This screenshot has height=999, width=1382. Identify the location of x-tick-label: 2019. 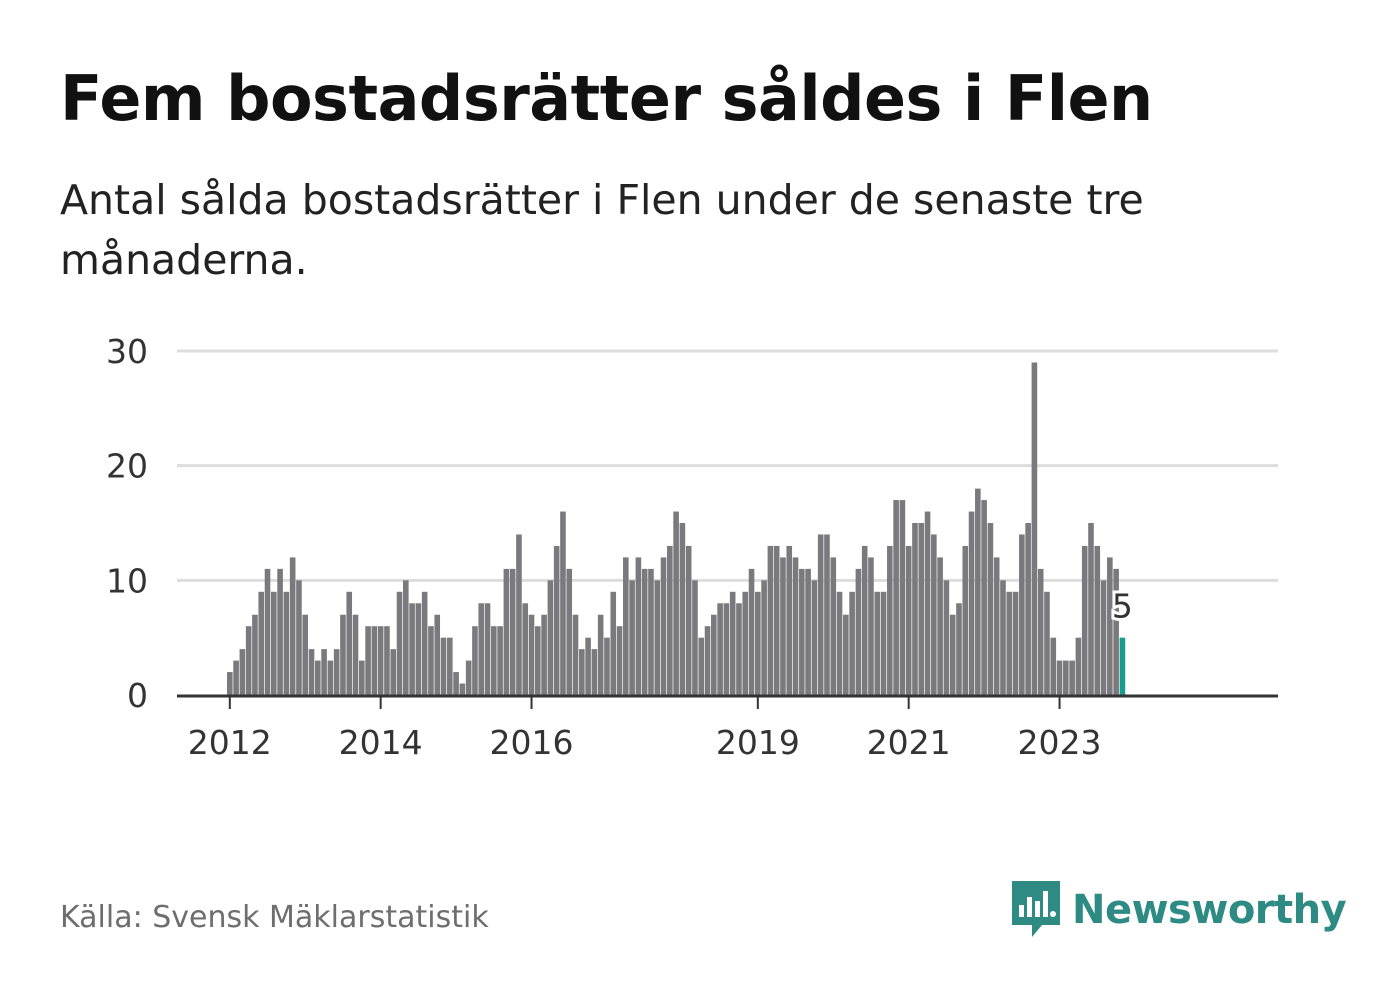
(758, 742).